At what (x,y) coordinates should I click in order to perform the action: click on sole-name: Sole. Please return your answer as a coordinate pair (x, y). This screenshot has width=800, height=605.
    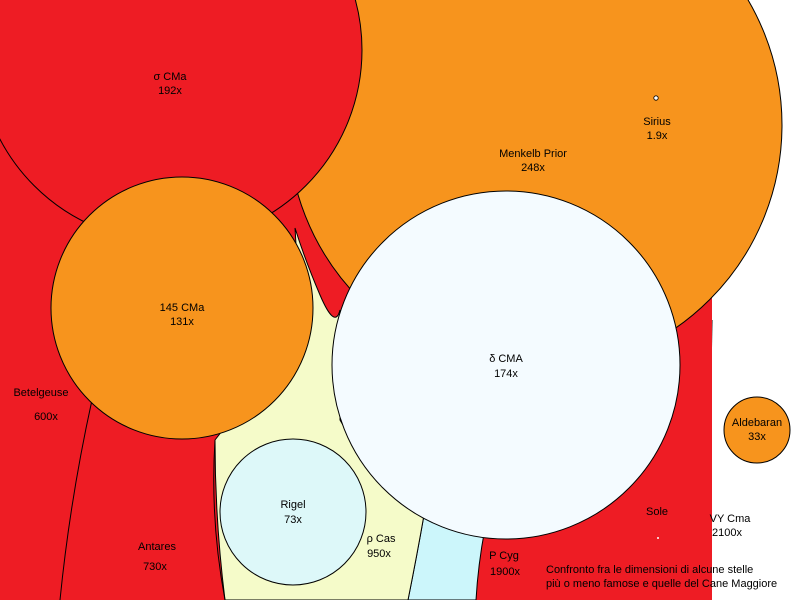
    Looking at the image, I should click on (657, 512).